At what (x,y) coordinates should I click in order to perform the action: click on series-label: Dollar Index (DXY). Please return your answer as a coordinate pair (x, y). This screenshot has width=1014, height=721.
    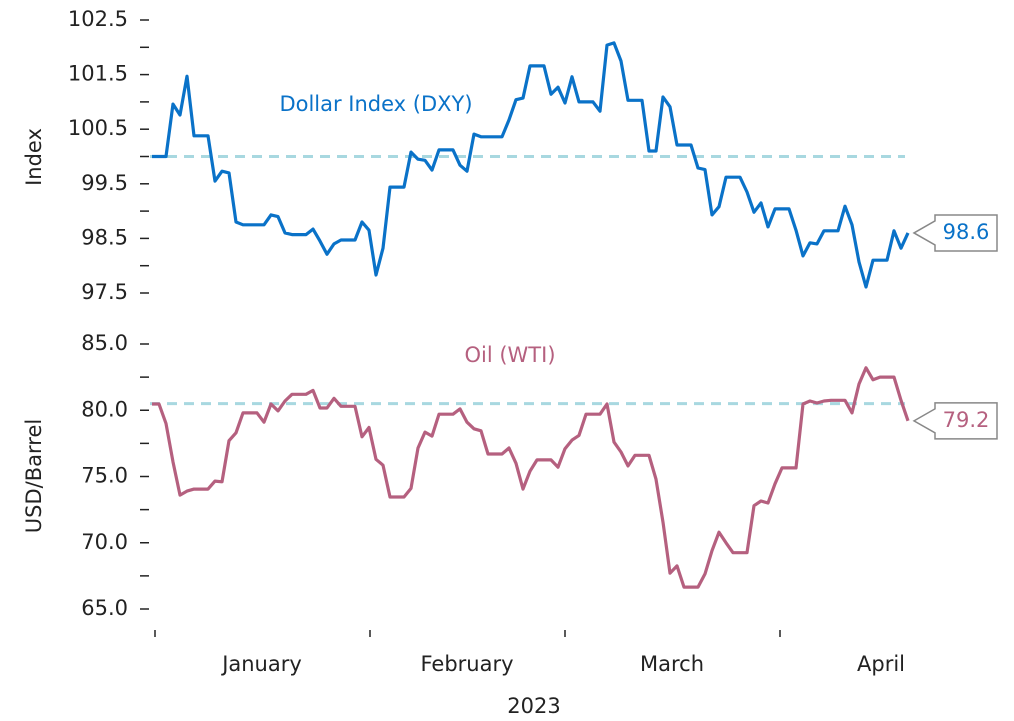
    Looking at the image, I should click on (375, 104).